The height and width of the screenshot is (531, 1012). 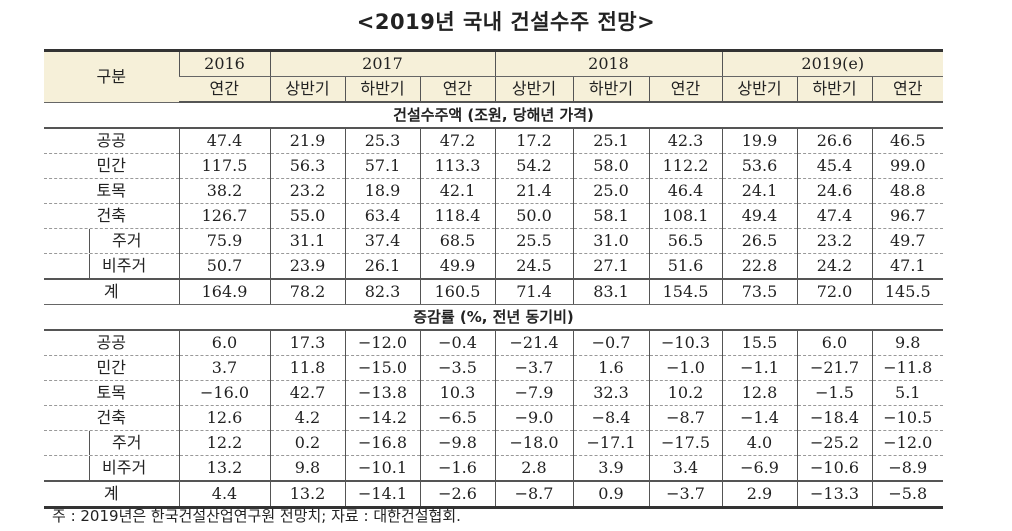 What do you see at coordinates (457, 216) in the screenshot?
I see `table-cell: 118.4` at bounding box center [457, 216].